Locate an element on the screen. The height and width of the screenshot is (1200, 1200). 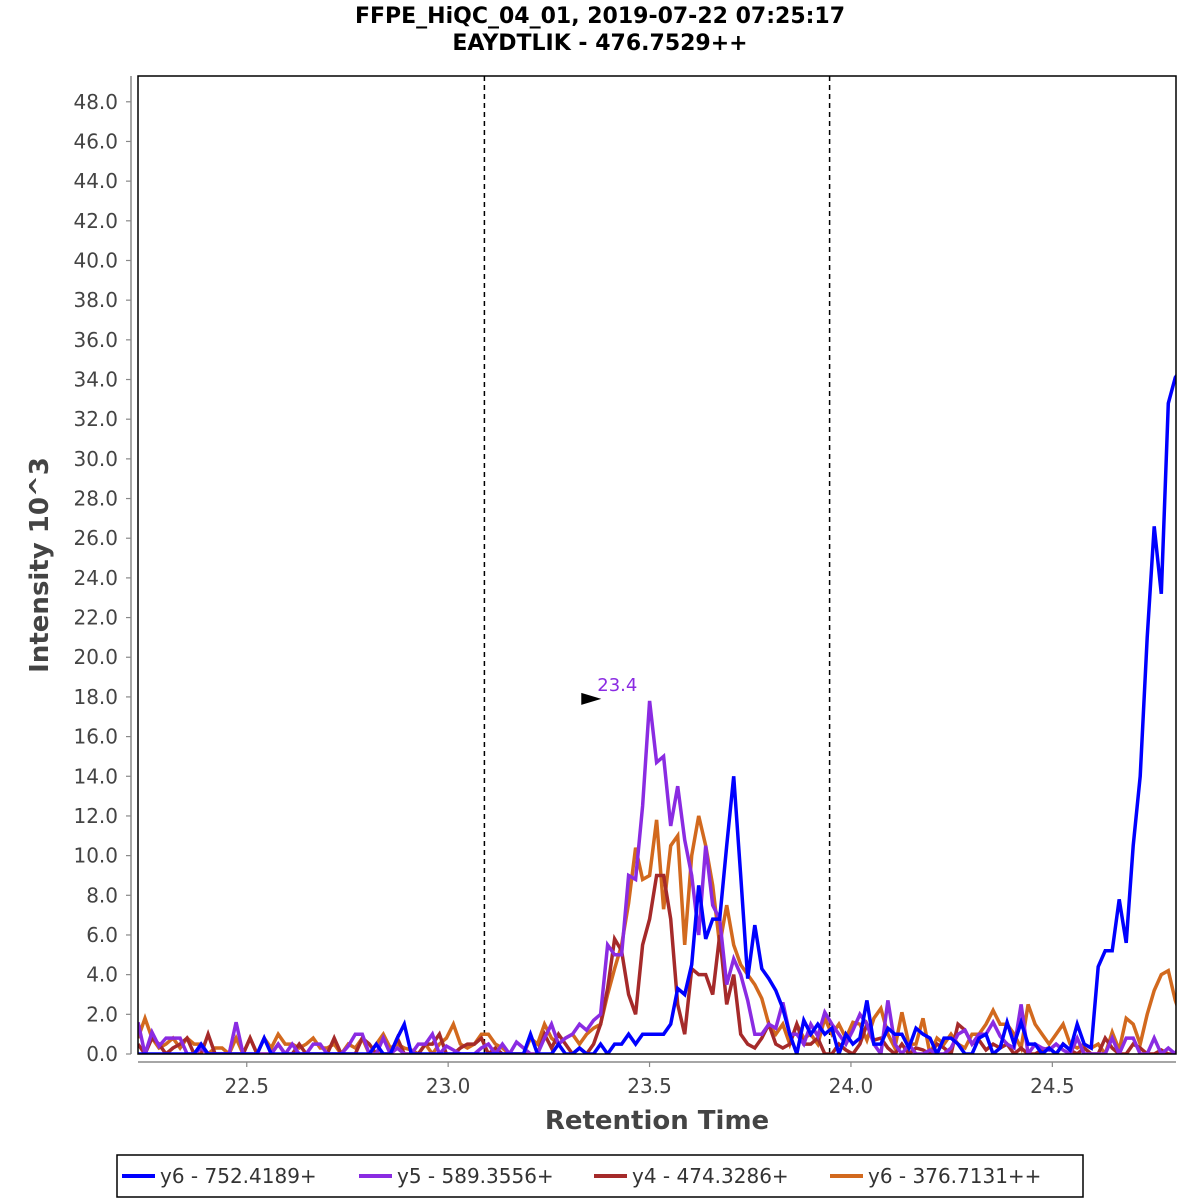
y-tick-label: 42.0 is located at coordinates (95, 221).